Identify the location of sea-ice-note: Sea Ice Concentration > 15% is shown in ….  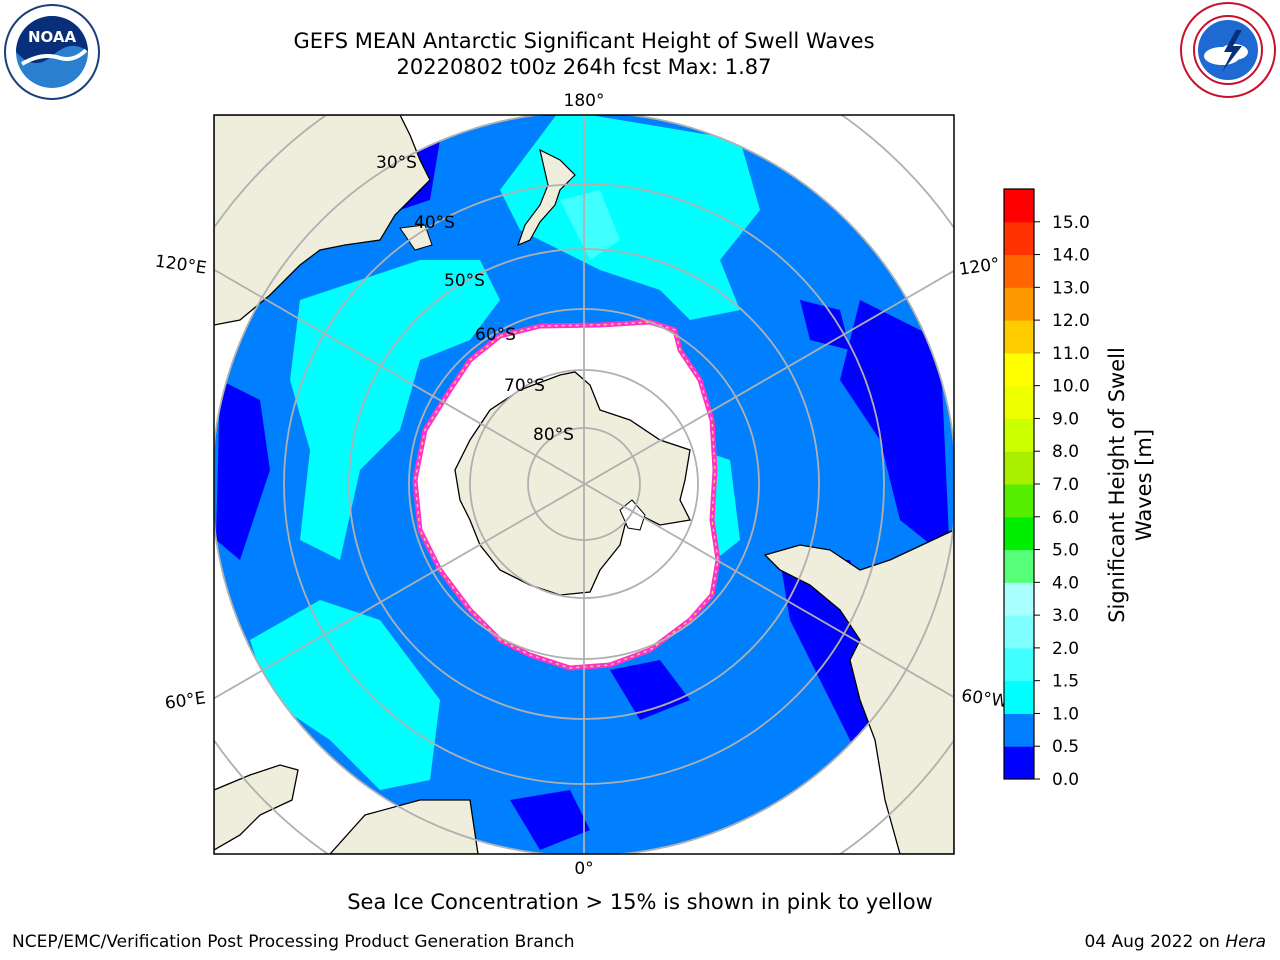
(640, 902).